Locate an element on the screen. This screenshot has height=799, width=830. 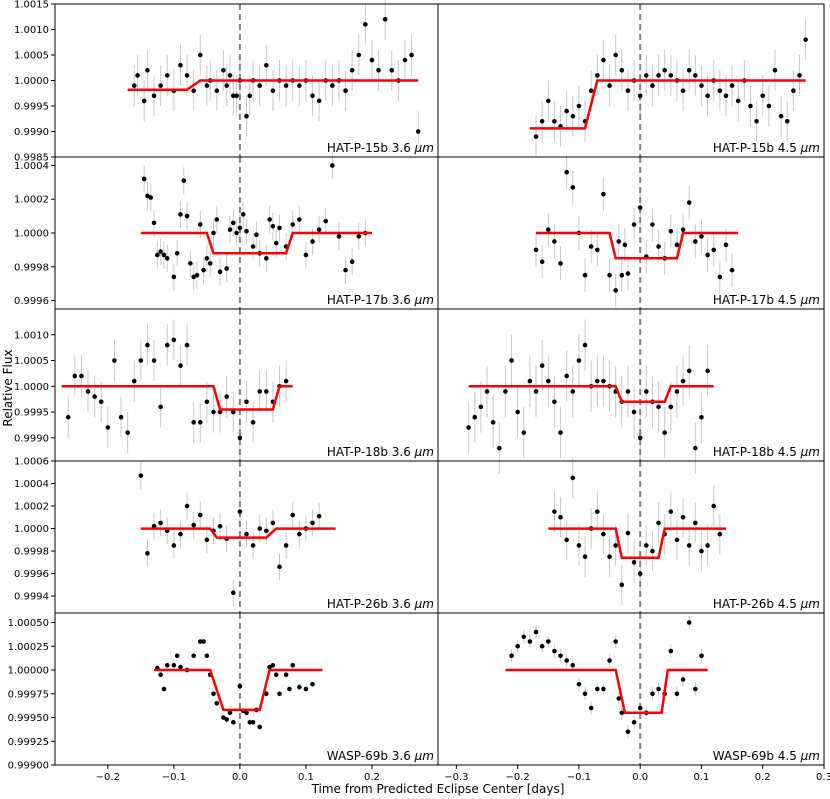
panel-label-name: HAT-P-26b 4.5 is located at coordinates (757, 604).